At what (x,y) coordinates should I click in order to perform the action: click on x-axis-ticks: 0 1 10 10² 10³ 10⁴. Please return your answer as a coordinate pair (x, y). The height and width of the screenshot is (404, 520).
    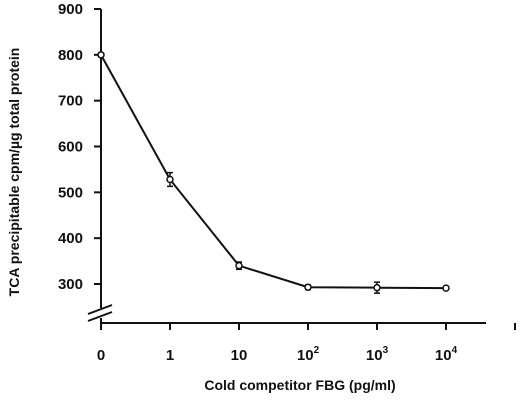
    Looking at the image, I should click on (306, 343).